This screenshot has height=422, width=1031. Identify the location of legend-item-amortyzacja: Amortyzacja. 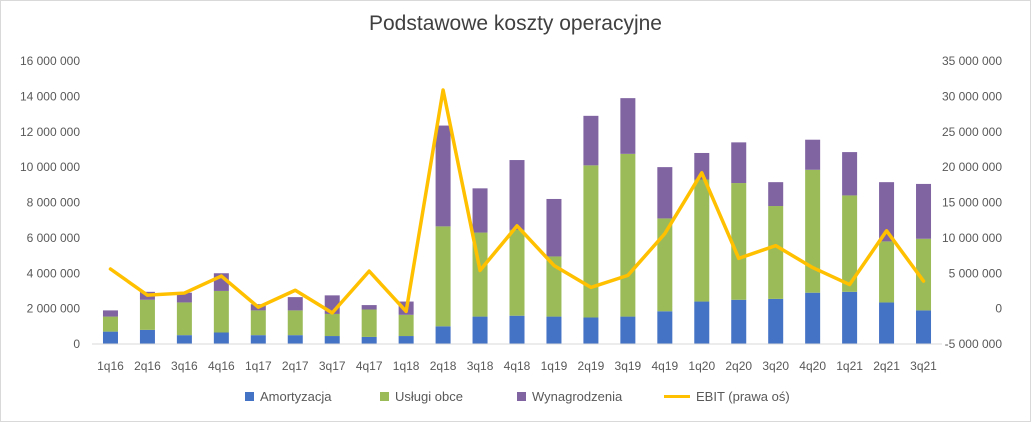
(288, 396).